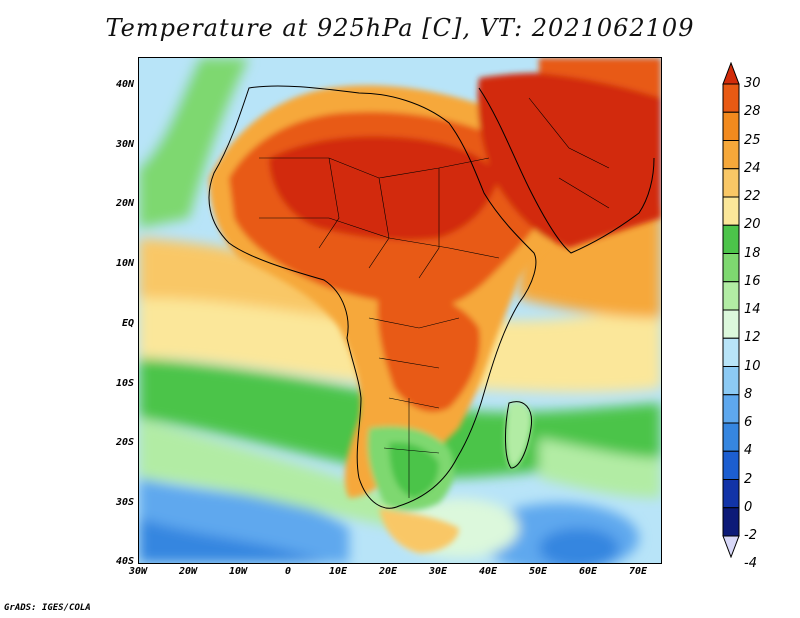  I want to click on lat-tick-label: 10S, so click(124, 383).